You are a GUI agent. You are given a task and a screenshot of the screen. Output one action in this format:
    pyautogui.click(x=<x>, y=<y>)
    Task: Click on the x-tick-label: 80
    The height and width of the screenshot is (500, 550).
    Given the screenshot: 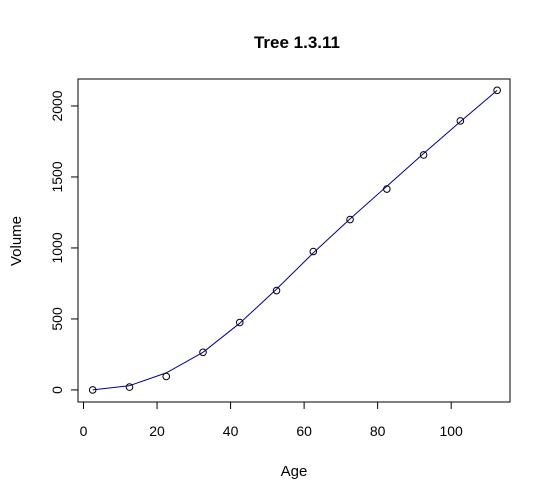 What is the action you would take?
    pyautogui.click(x=378, y=431)
    